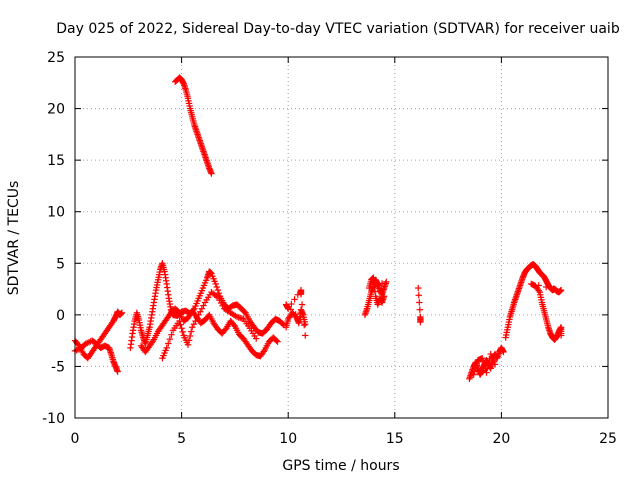 This screenshot has height=480, width=640. What do you see at coordinates (209, 325) in the screenshot?
I see `series-track-e` at bounding box center [209, 325].